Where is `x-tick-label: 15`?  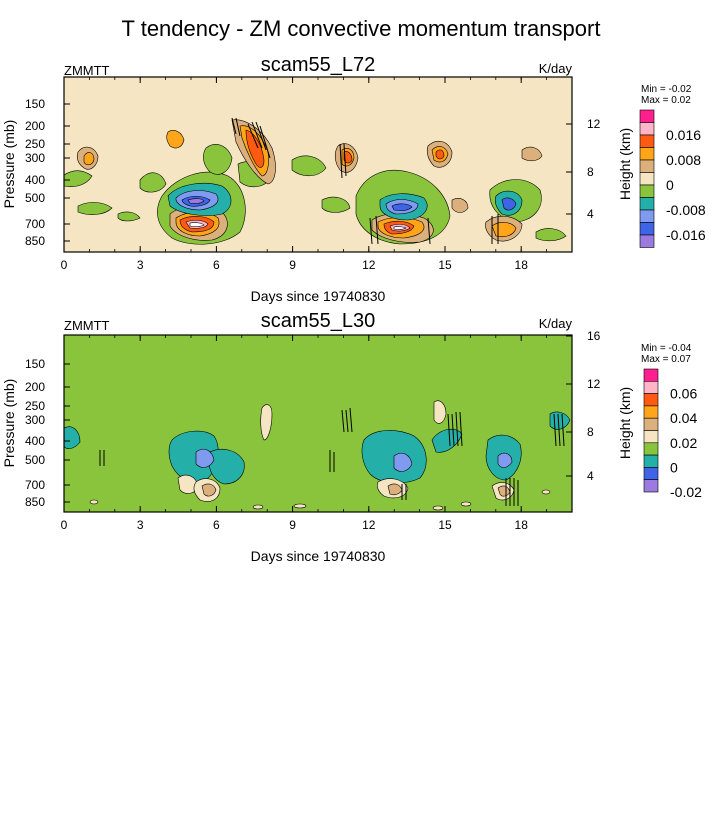 x-tick-label: 15 is located at coordinates (445, 265).